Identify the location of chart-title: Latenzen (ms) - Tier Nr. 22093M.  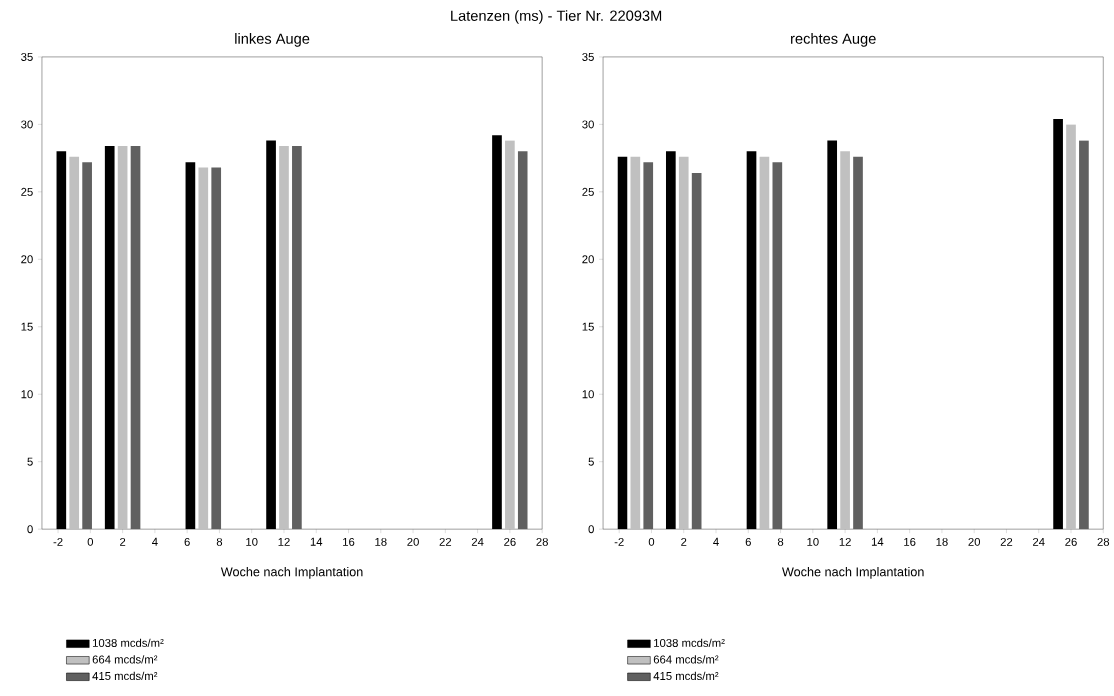
(556, 17).